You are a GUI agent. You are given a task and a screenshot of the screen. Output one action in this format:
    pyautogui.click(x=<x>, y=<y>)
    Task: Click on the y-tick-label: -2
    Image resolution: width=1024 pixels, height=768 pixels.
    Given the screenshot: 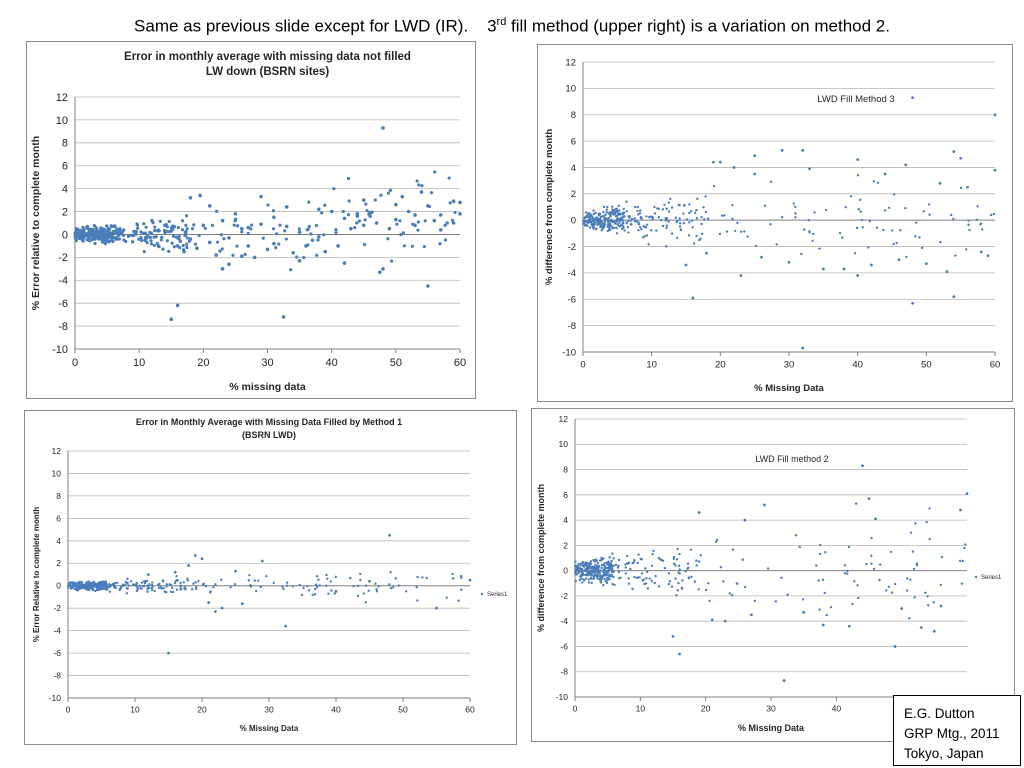 What is the action you would take?
    pyautogui.click(x=572, y=247)
    